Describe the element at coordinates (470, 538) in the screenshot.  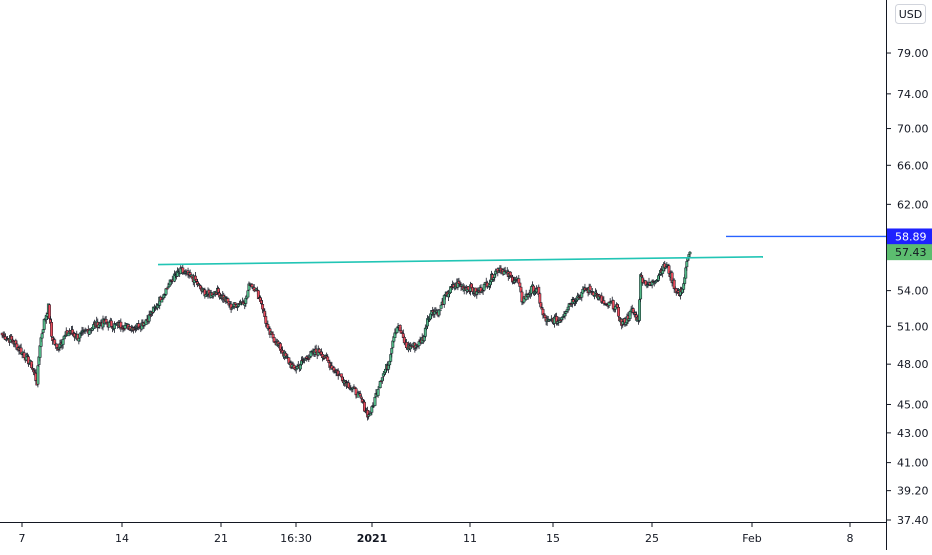
I see `x-tick-label: 11` at that location.